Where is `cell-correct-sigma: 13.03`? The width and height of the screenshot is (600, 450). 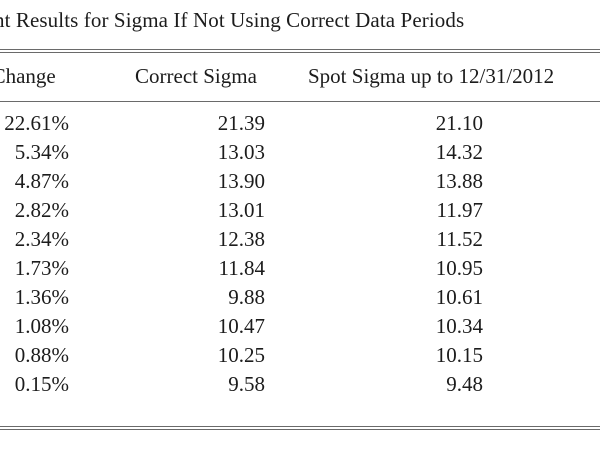 cell-correct-sigma: 13.03 is located at coordinates (241, 152).